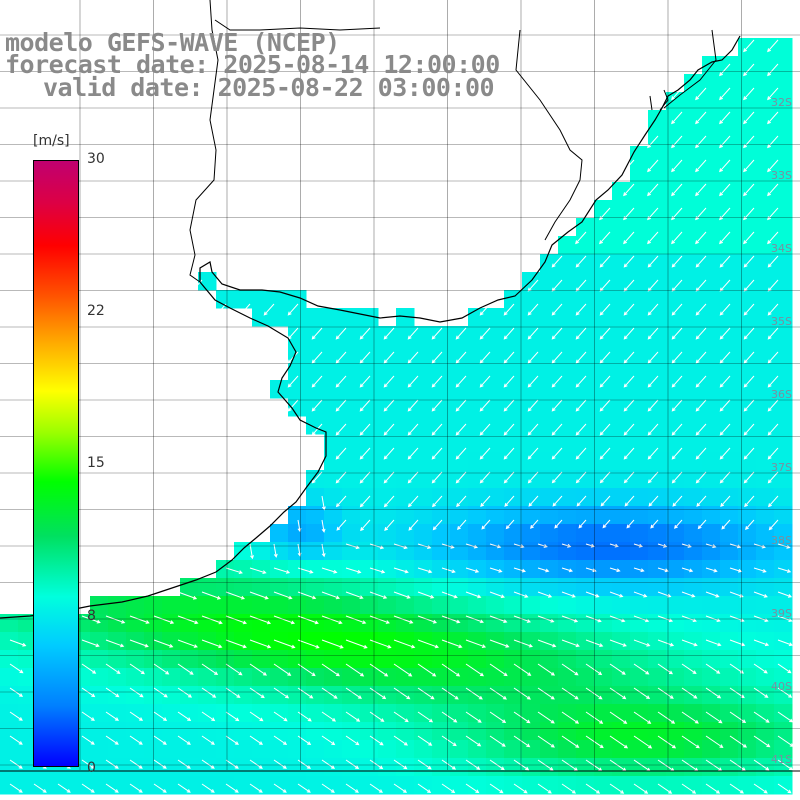 The height and width of the screenshot is (800, 800). What do you see at coordinates (781, 759) in the screenshot?
I see `lat-label: 41S` at bounding box center [781, 759].